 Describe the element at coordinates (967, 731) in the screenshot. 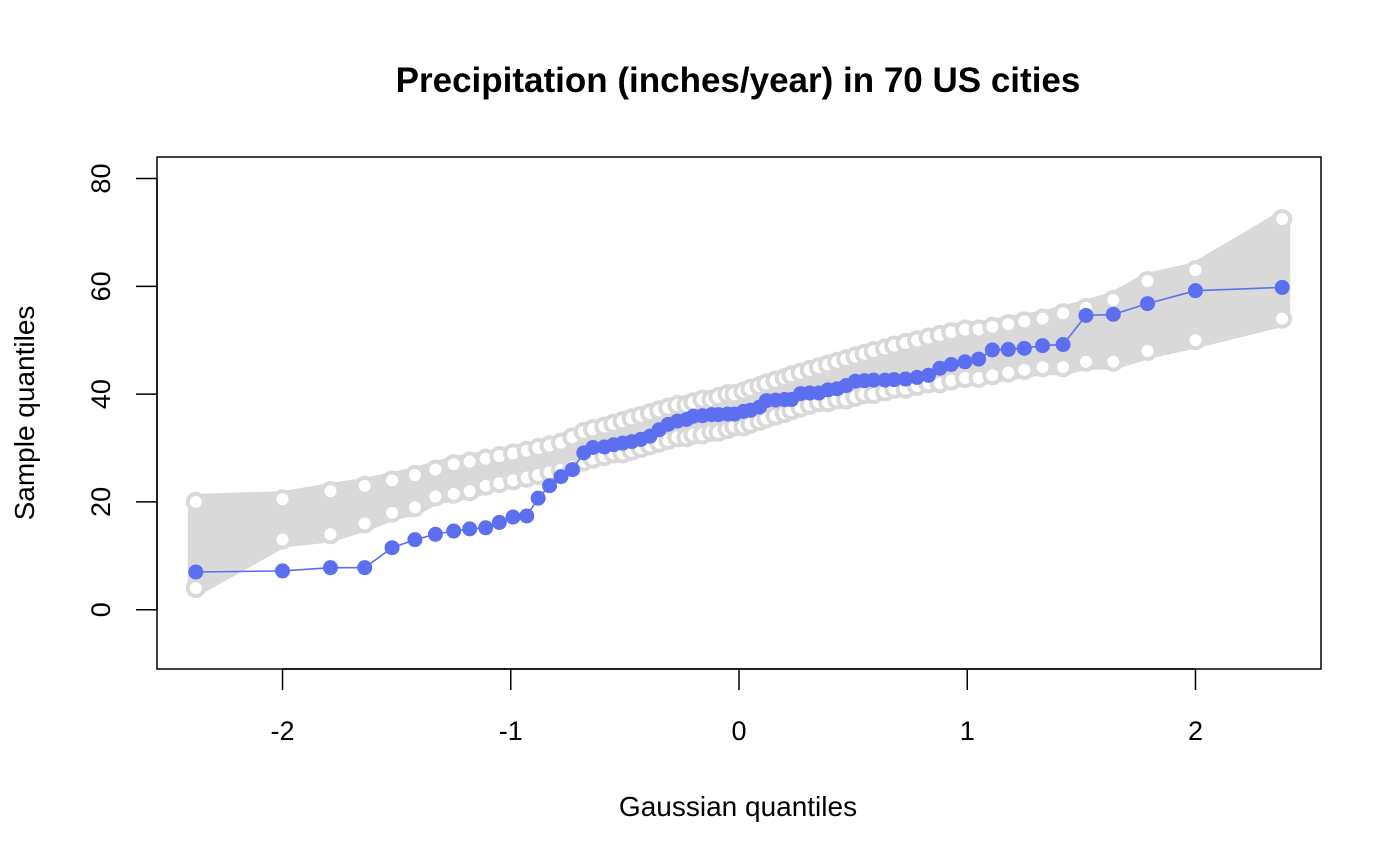

I see `x-tick-label: 1` at that location.